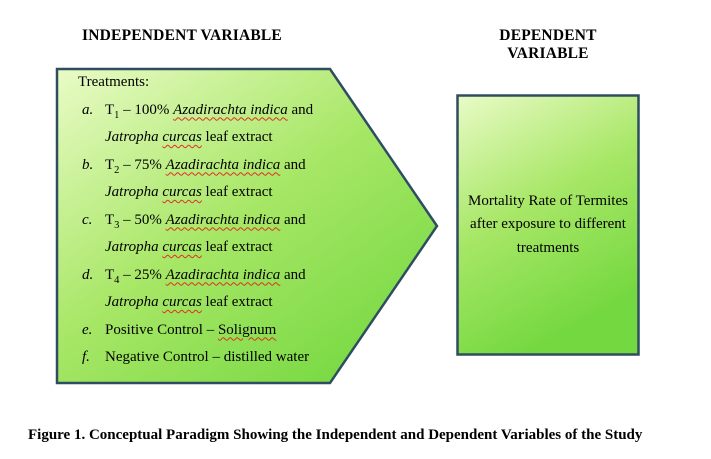  Describe the element at coordinates (88, 164) in the screenshot. I see `item-letter: b.` at that location.